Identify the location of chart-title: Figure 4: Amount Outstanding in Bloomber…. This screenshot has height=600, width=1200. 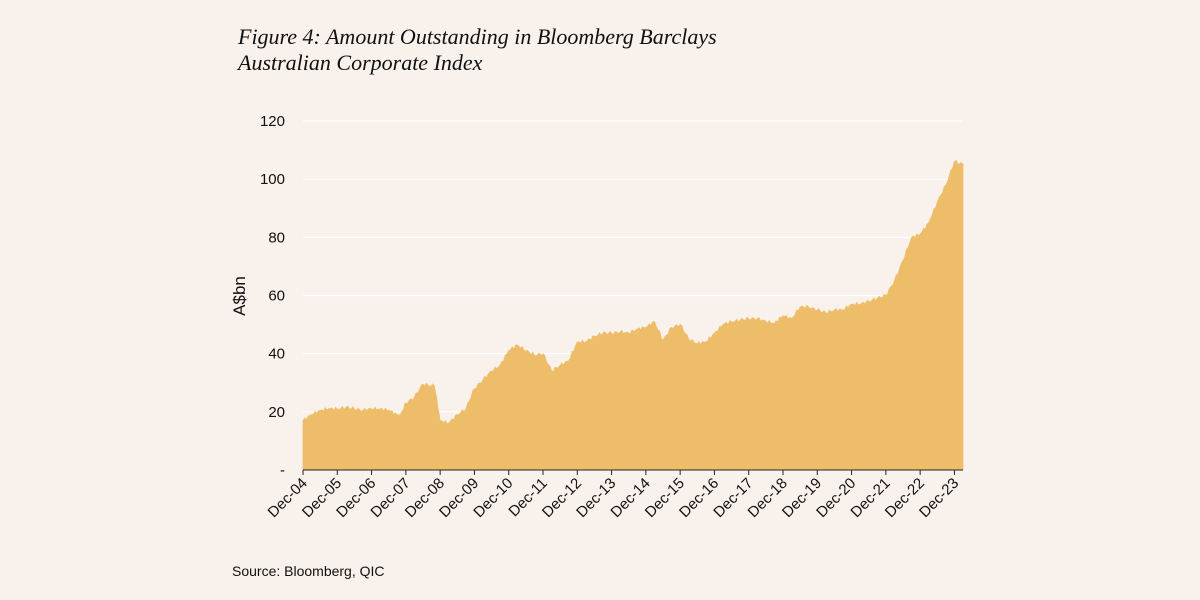
(477, 50).